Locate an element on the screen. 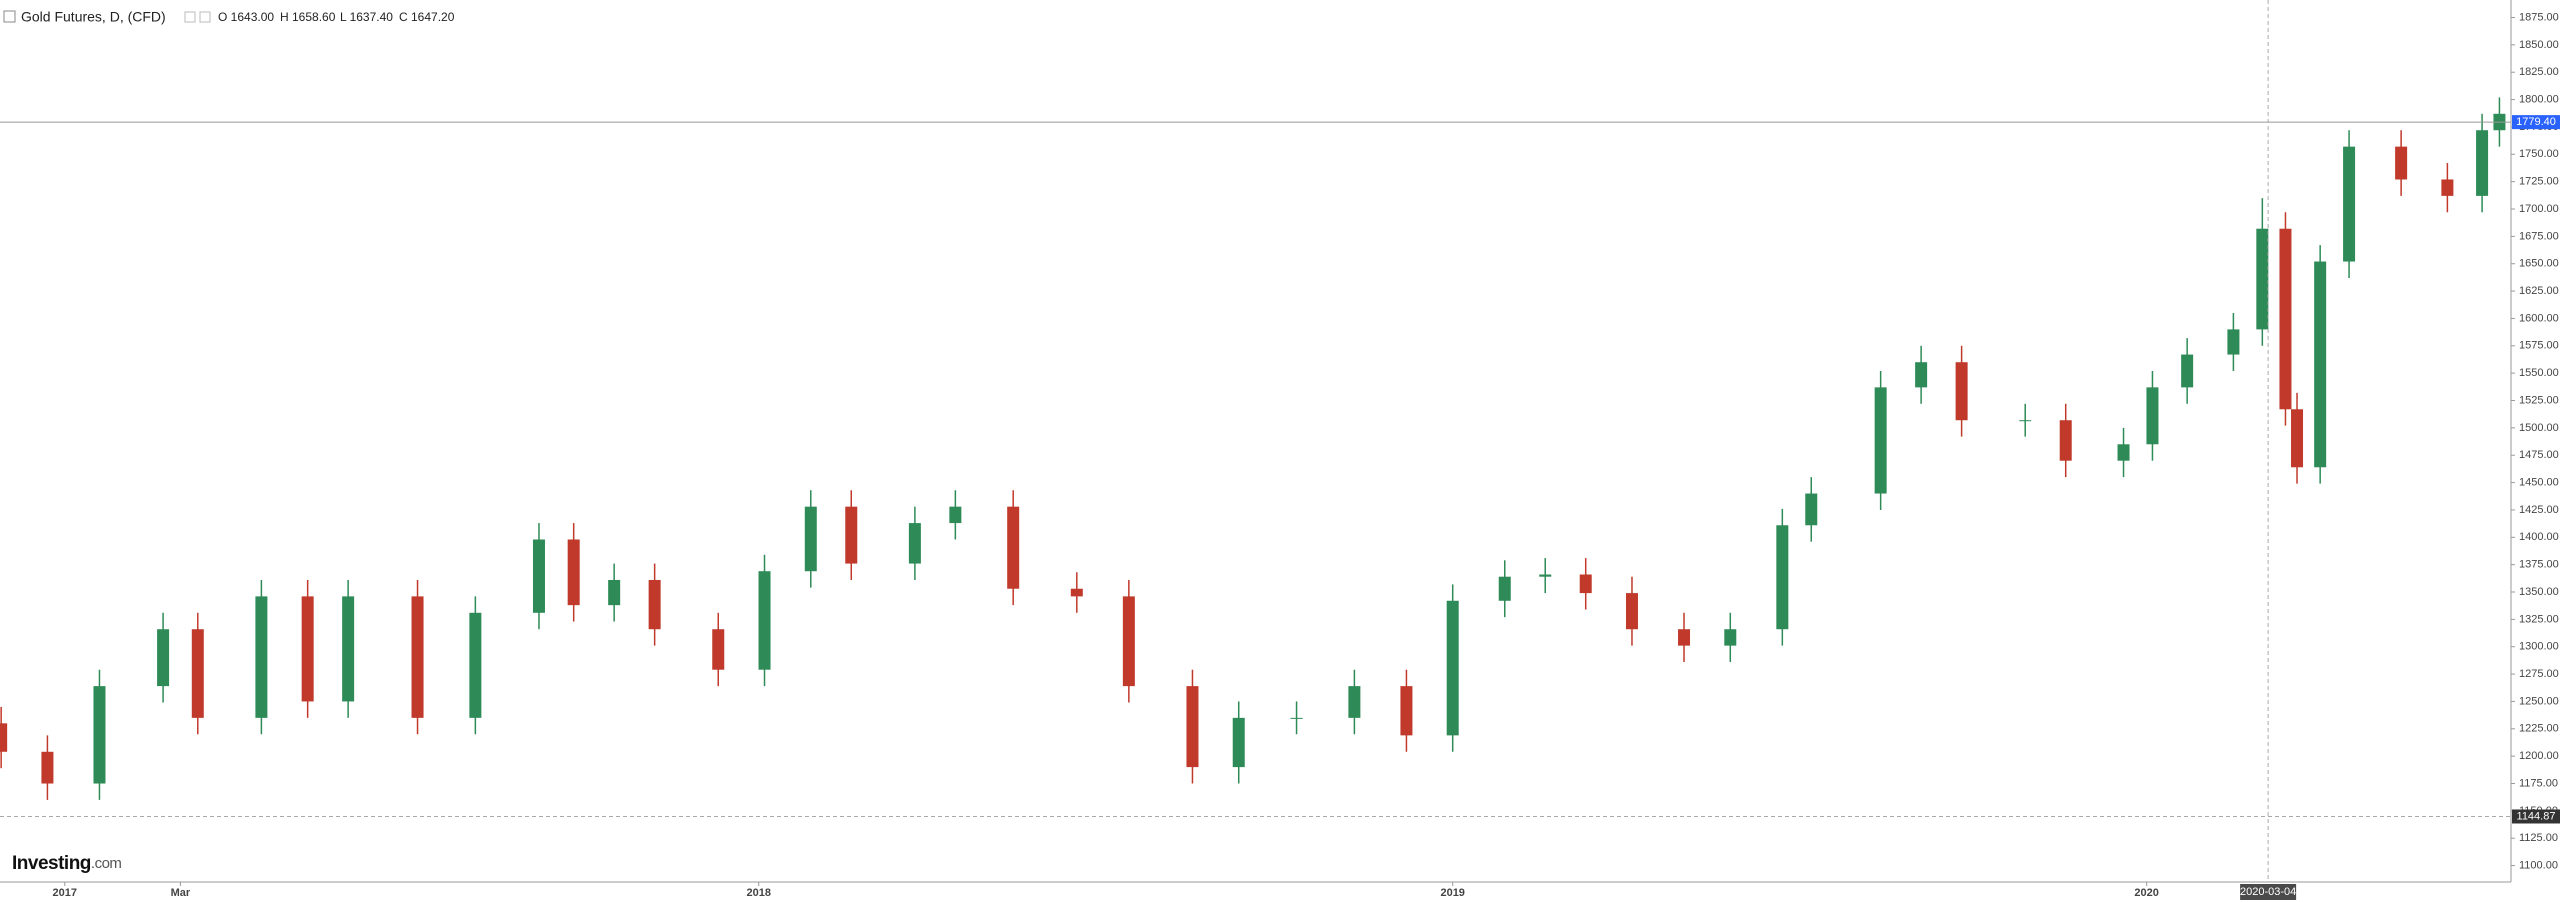  ohlc-low: L 1637.40 is located at coordinates (366, 17).